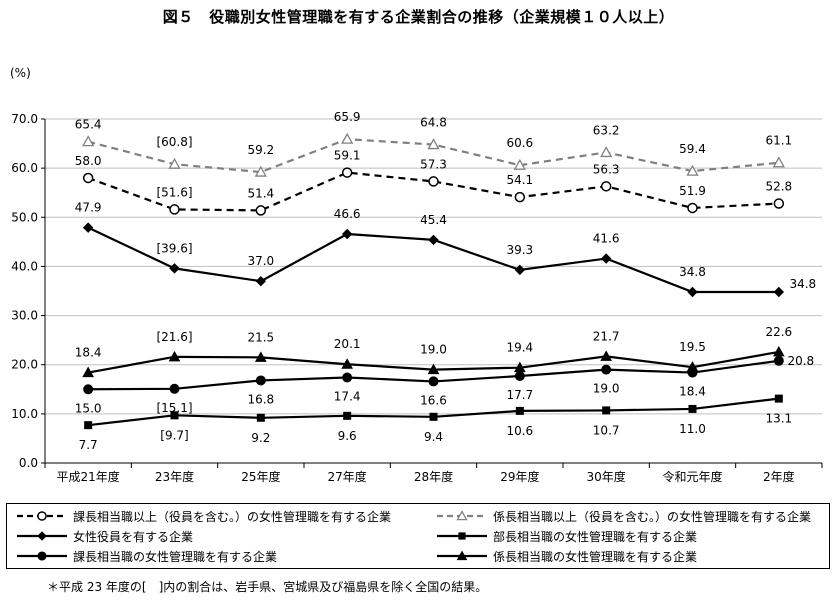  What do you see at coordinates (260, 193) in the screenshot?
I see `data-label: 51.4` at bounding box center [260, 193].